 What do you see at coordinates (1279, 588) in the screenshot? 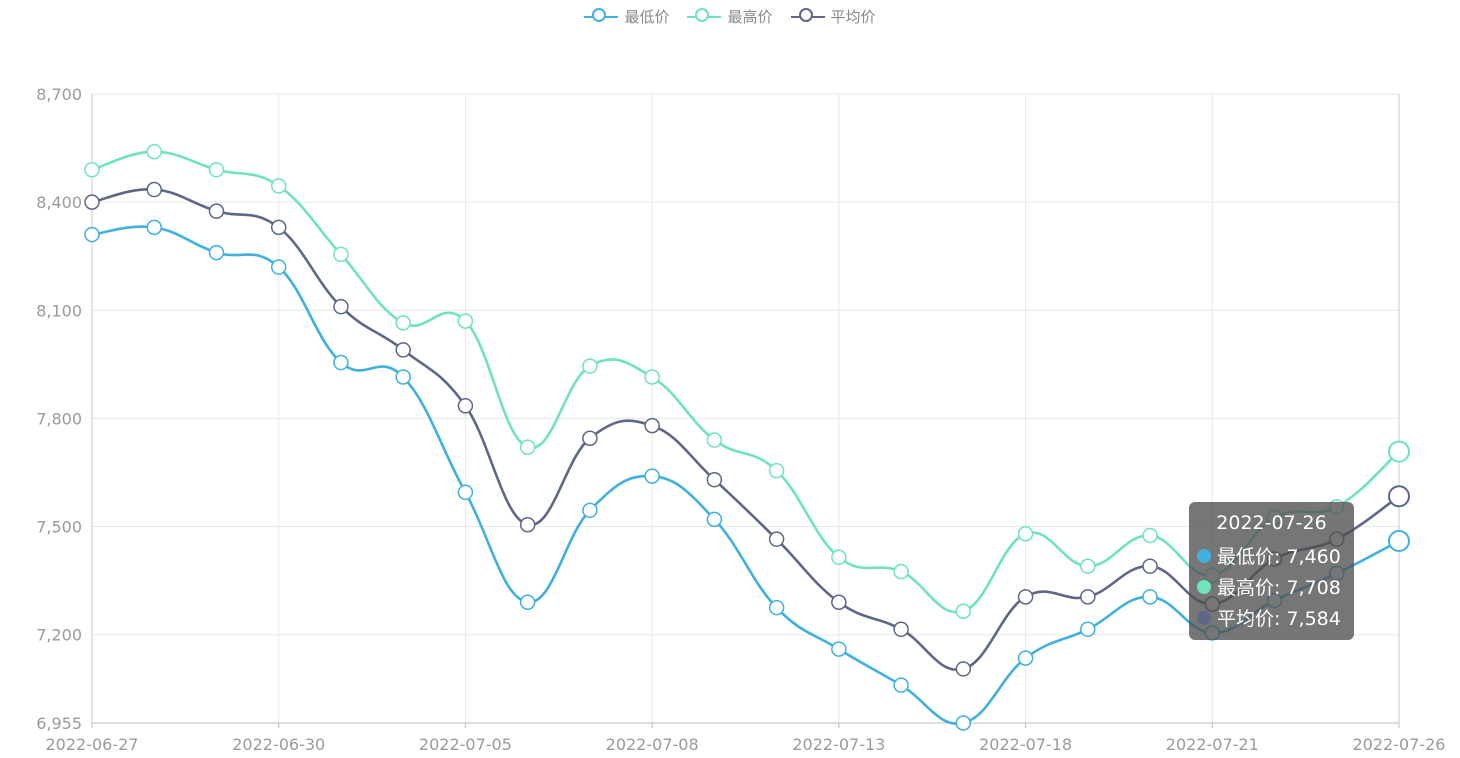
I see `tooltip-high-text: 最高价: 7,708` at bounding box center [1279, 588].